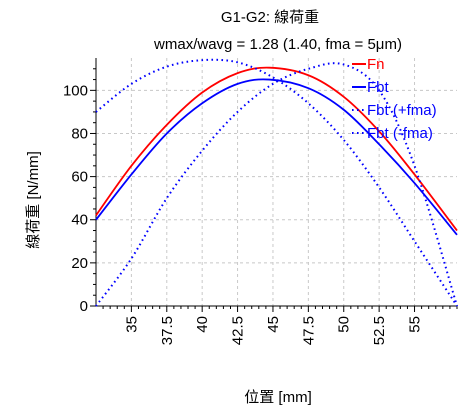 The height and width of the screenshot is (413, 472). I want to click on x-tick-label: 42.5, so click(238, 330).